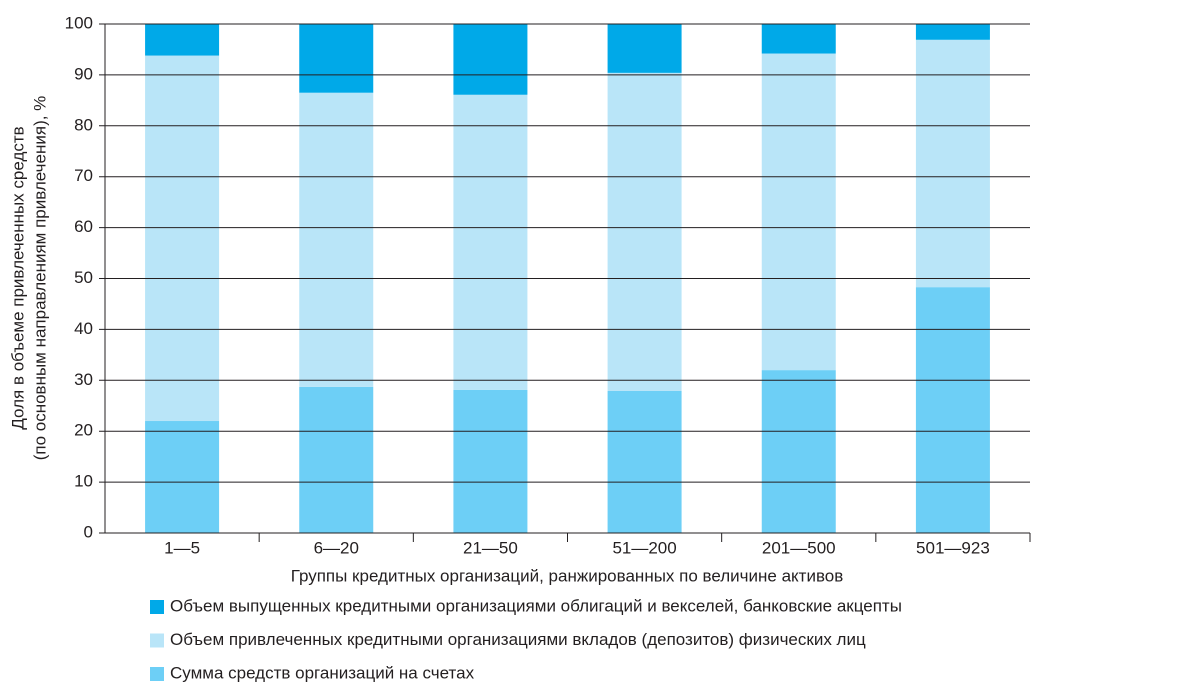 The image size is (1203, 684). What do you see at coordinates (83, 328) in the screenshot?
I see `y-tick-label: 40` at bounding box center [83, 328].